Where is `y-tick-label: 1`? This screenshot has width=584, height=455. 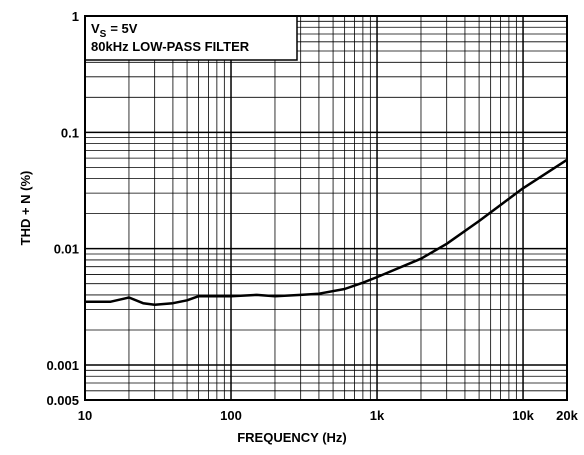
y-tick-label: 1 is located at coordinates (75, 16).